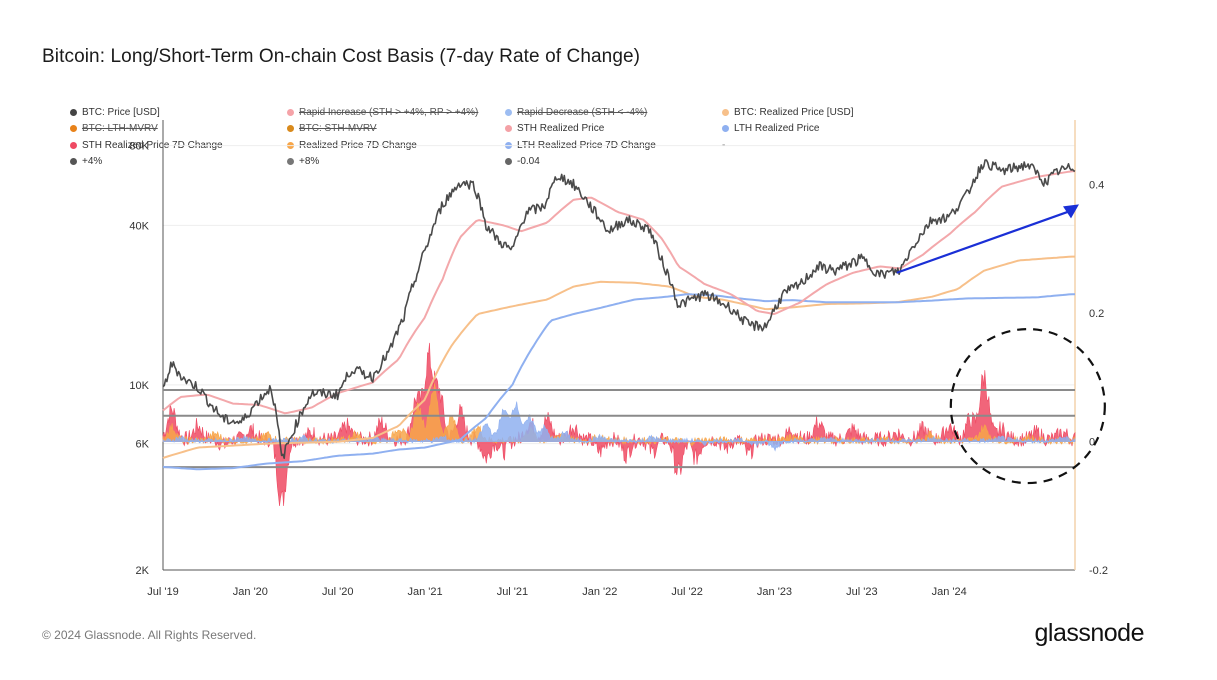  What do you see at coordinates (139, 147) in the screenshot?
I see `left-axis-tick-label: 80K` at bounding box center [139, 147].